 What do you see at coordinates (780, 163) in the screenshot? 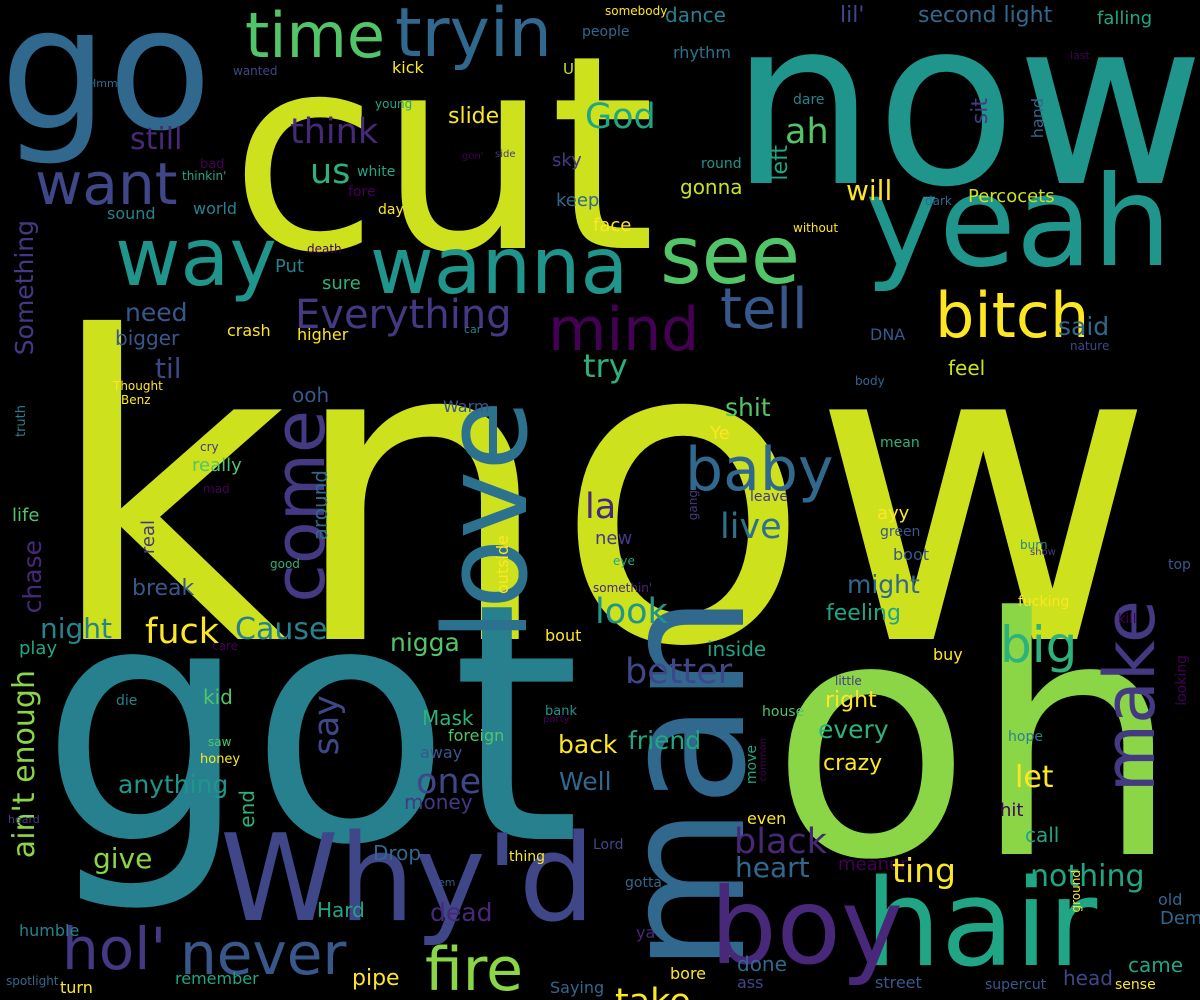
I see `word: left` at bounding box center [780, 163].